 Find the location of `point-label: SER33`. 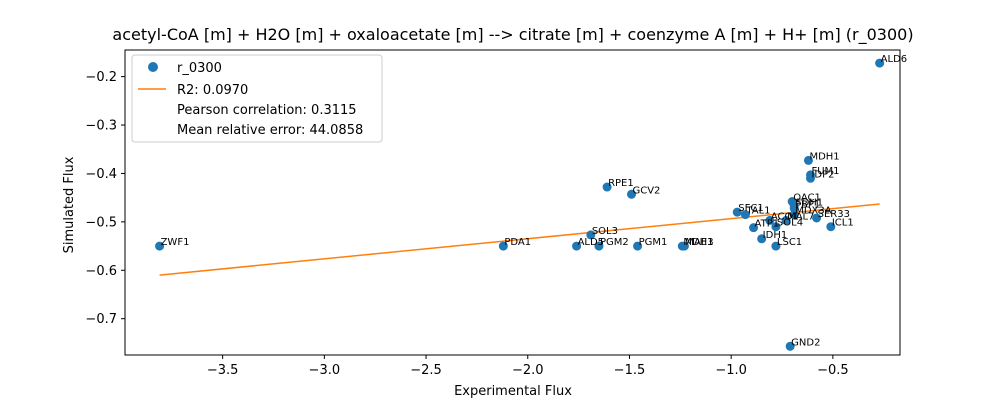

point-label: SER33 is located at coordinates (834, 214).